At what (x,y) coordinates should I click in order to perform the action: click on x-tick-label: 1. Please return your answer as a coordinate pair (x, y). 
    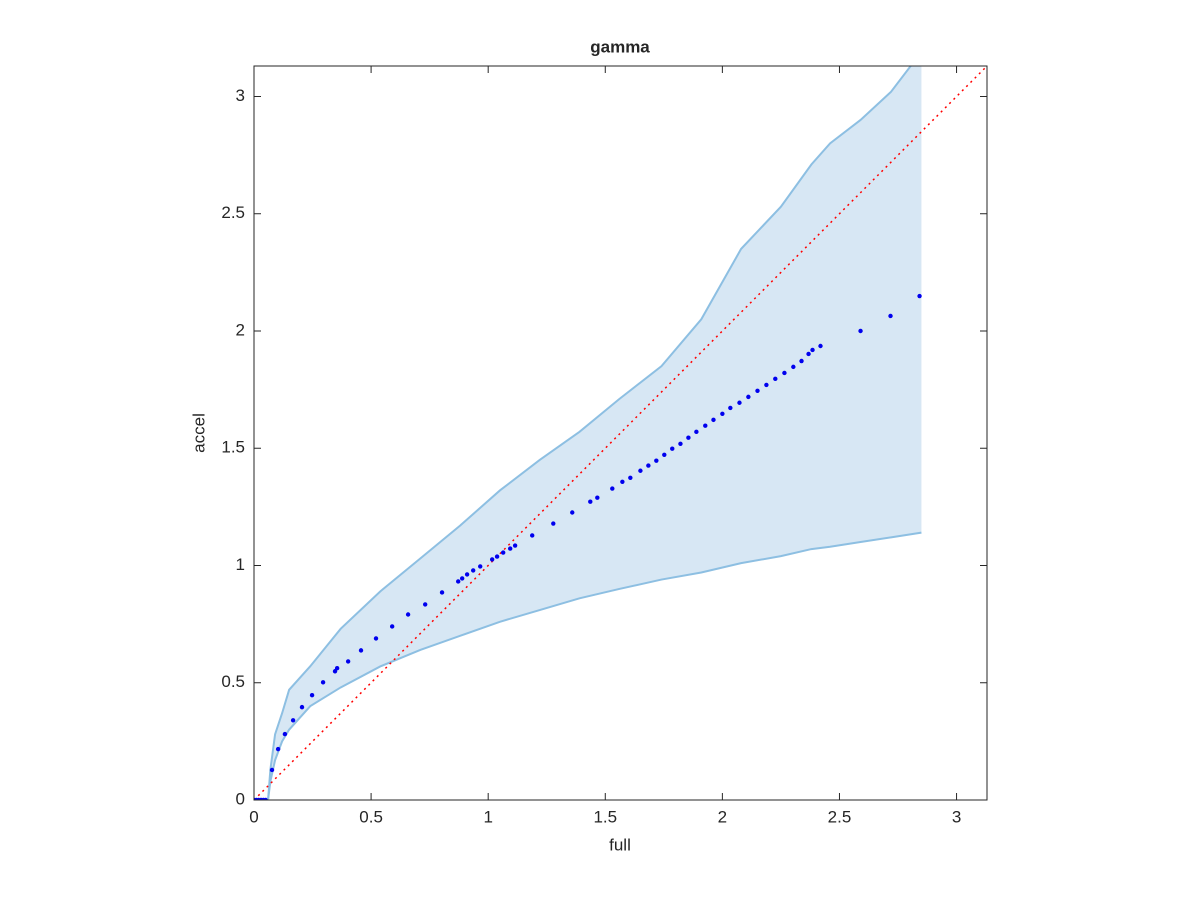
    Looking at the image, I should click on (487, 816).